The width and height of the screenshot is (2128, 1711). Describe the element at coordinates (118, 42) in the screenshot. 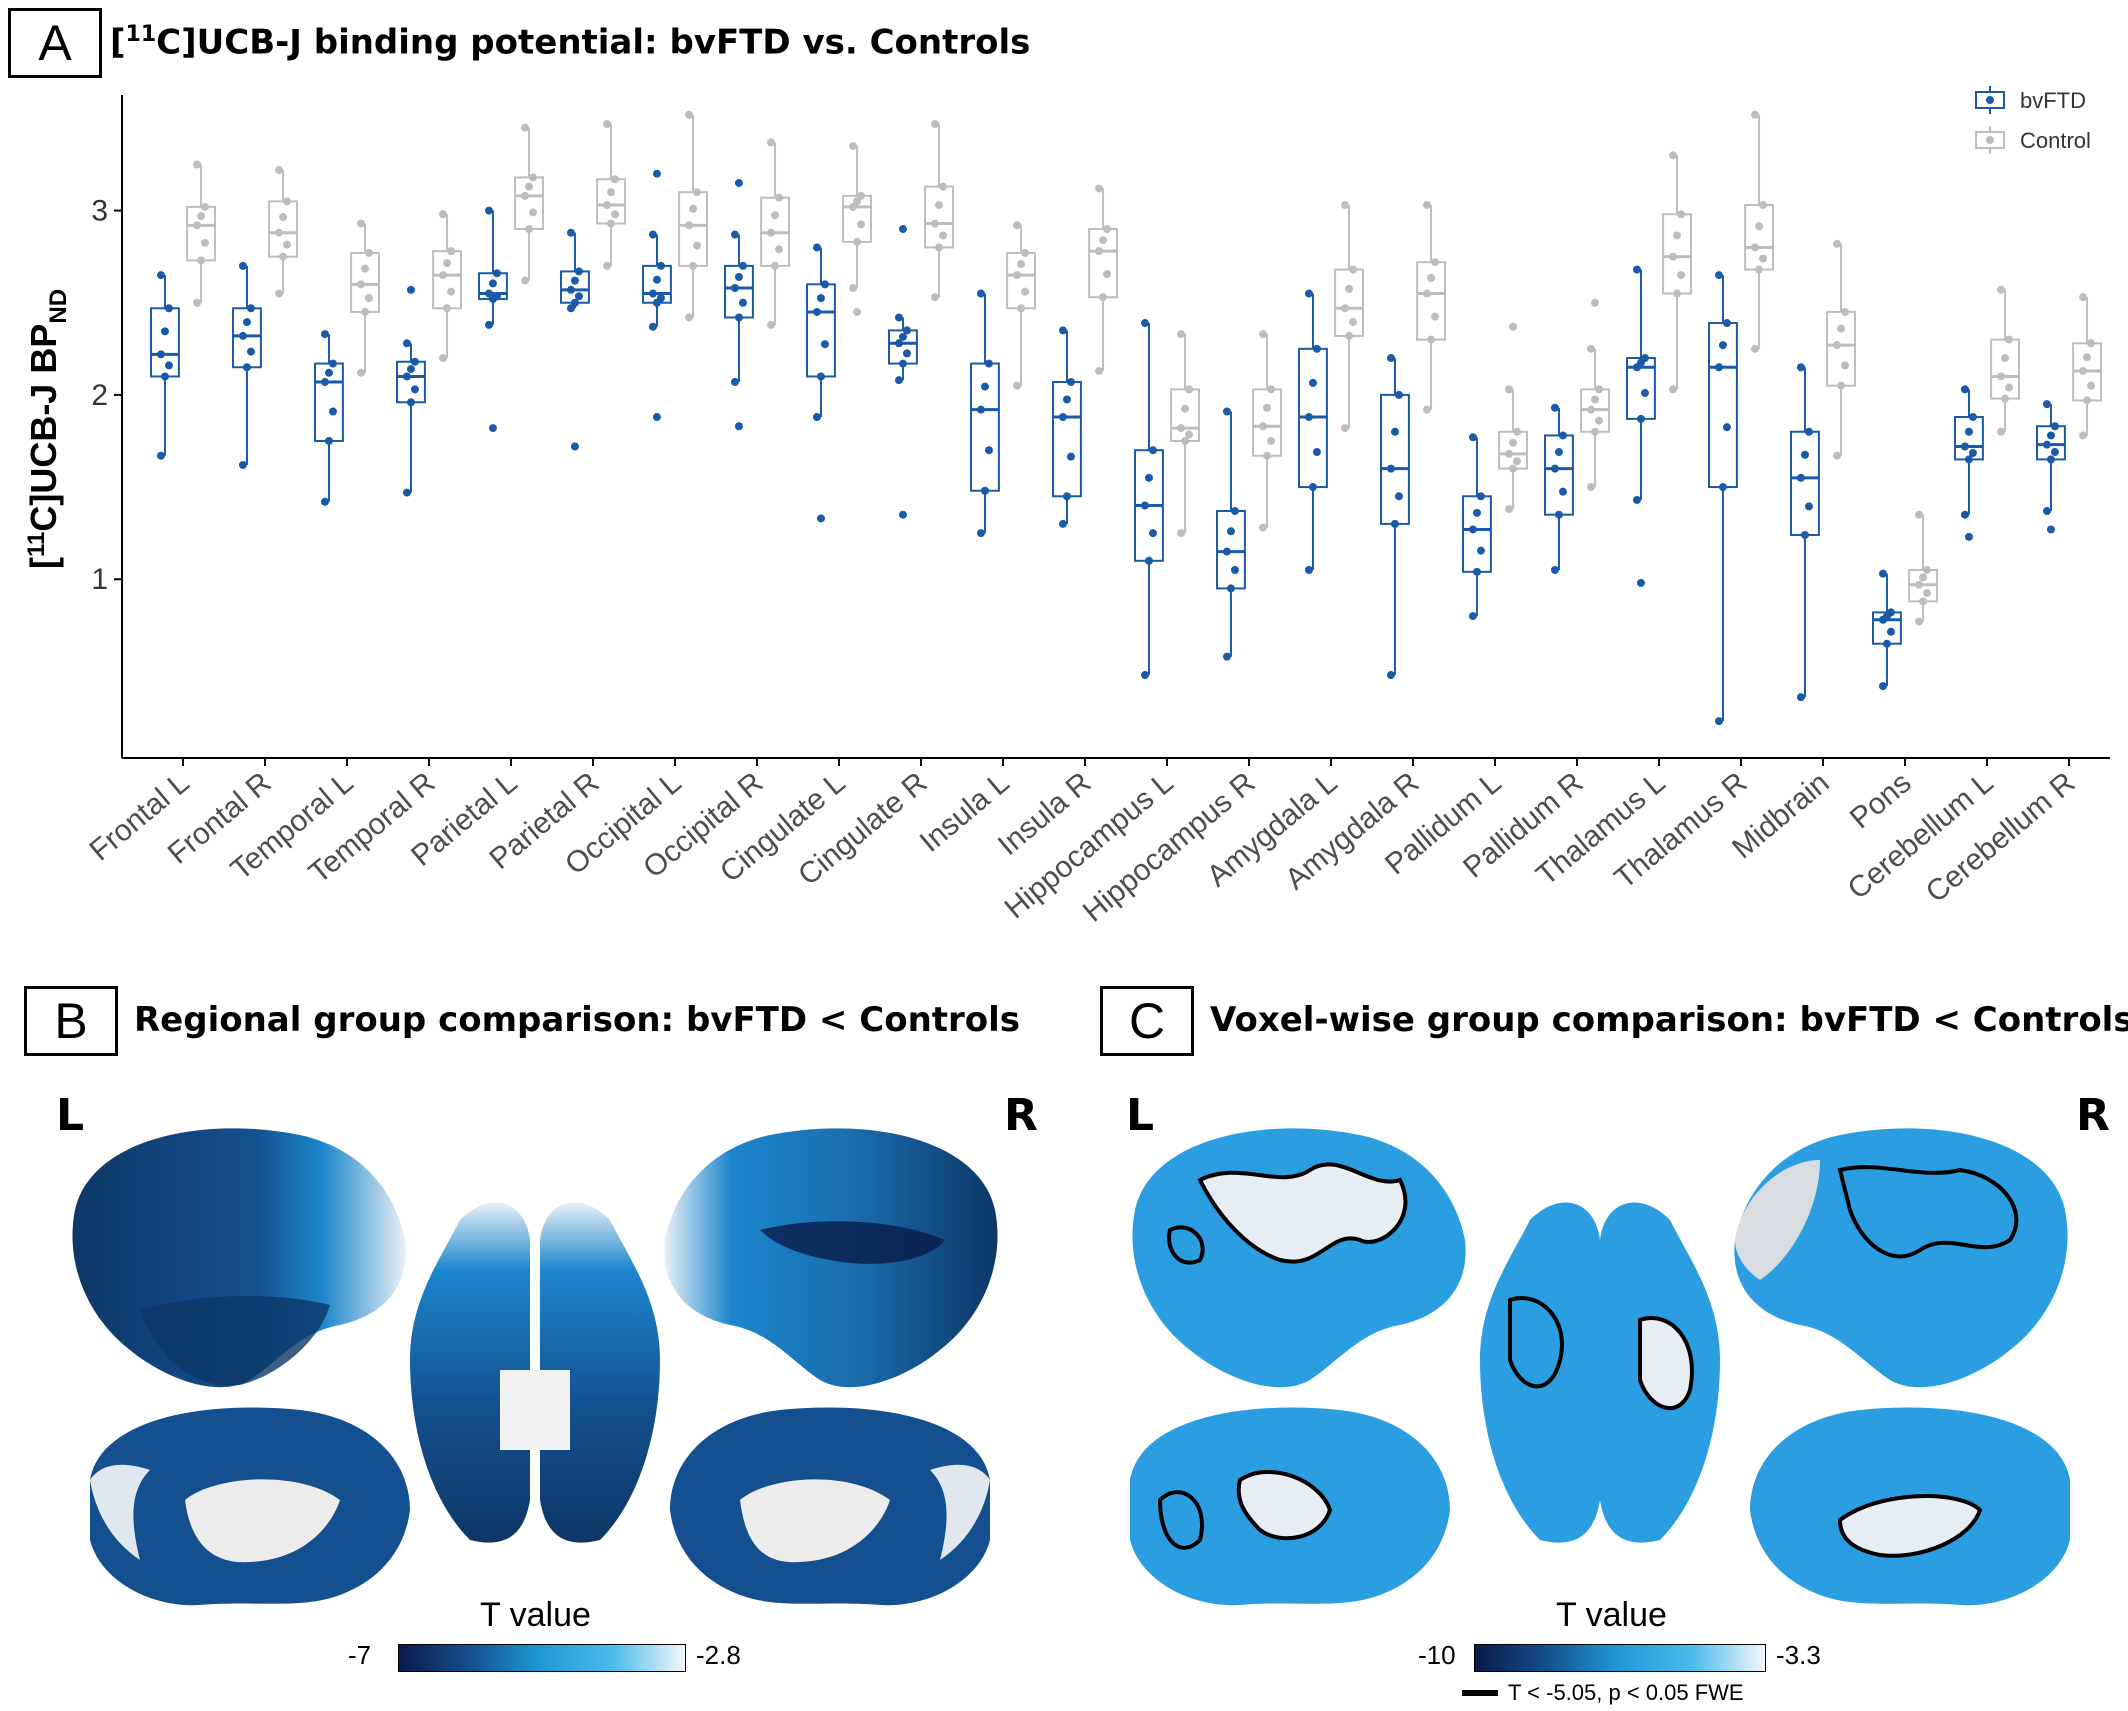

I see `panel-a-title-prefix: [` at that location.